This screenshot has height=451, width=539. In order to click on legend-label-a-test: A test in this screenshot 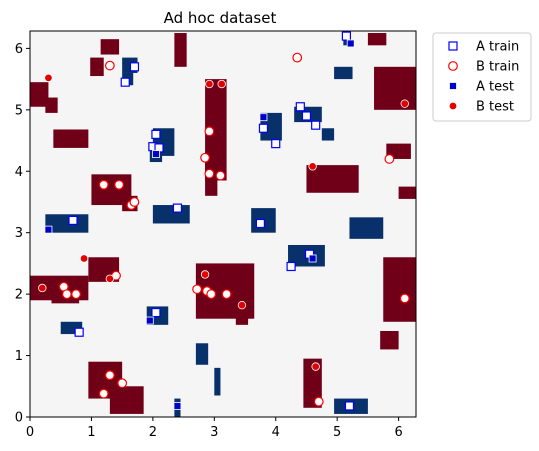, I will do `click(495, 87)`.